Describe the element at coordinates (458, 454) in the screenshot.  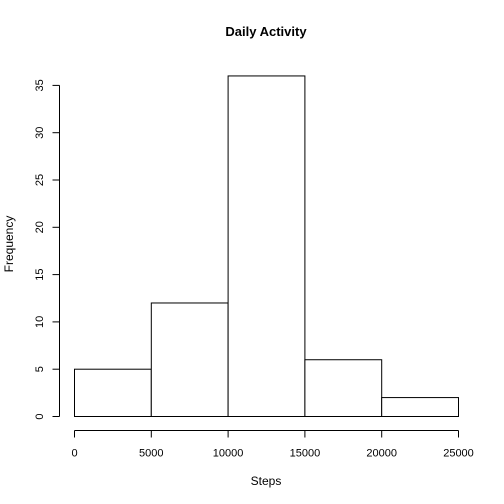
I see `x-tick-label: 25000` at that location.